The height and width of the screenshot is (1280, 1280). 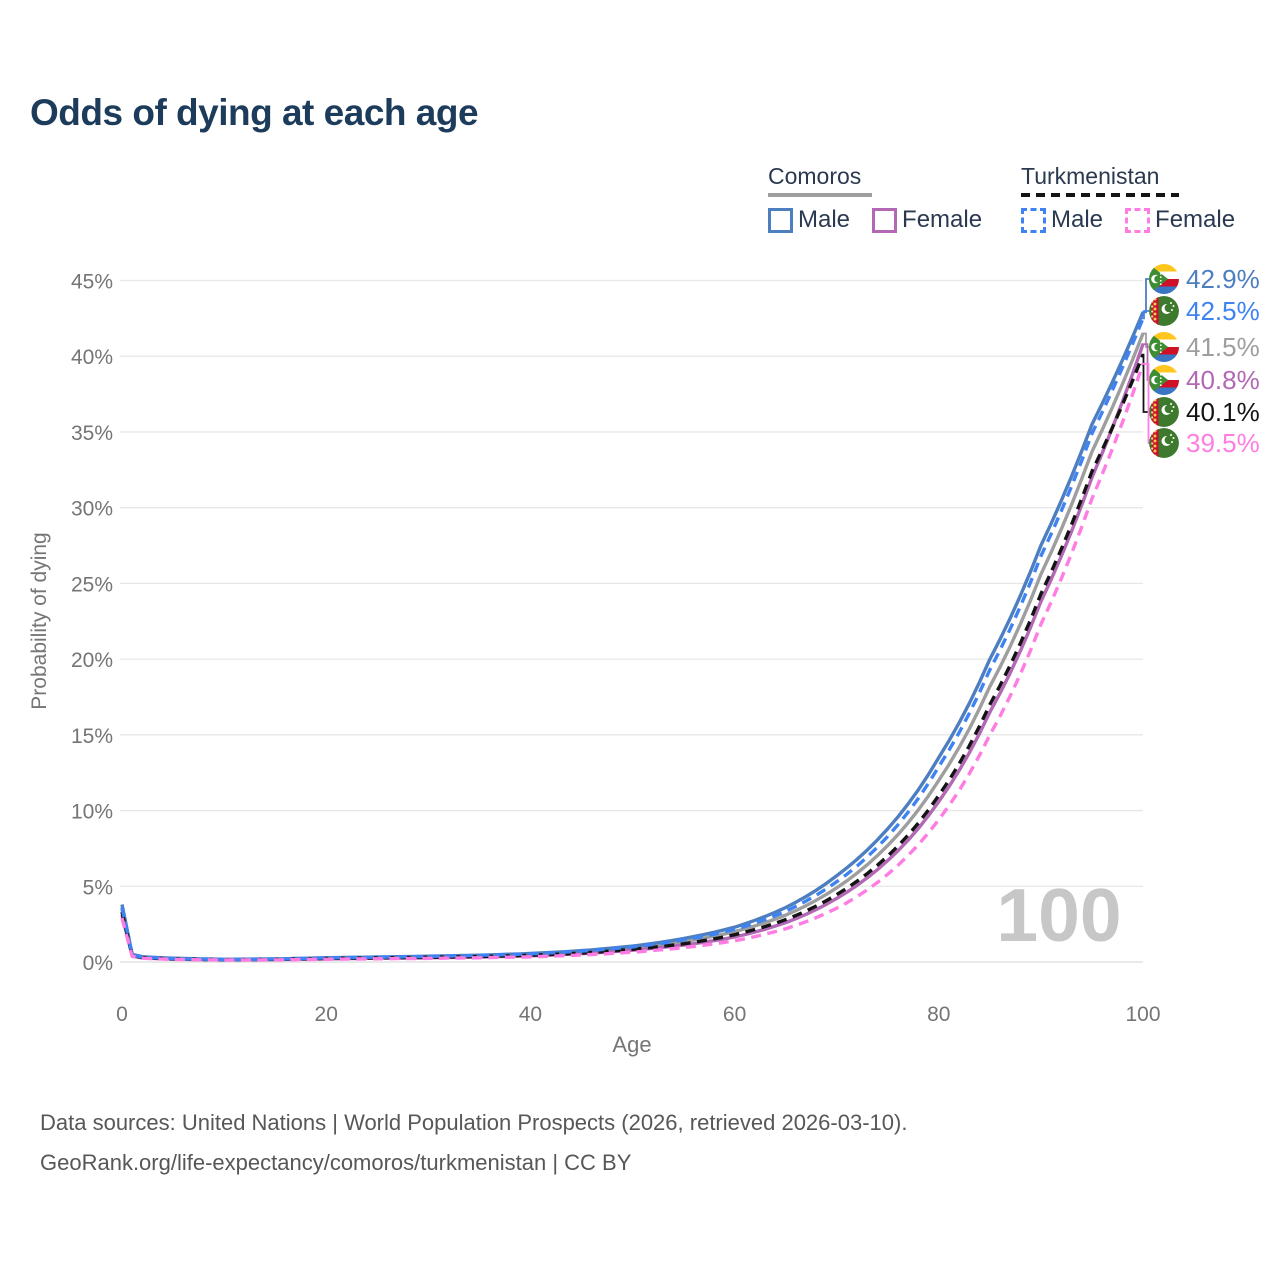 What do you see at coordinates (530, 1014) in the screenshot?
I see `x-tick-label: 40` at bounding box center [530, 1014].